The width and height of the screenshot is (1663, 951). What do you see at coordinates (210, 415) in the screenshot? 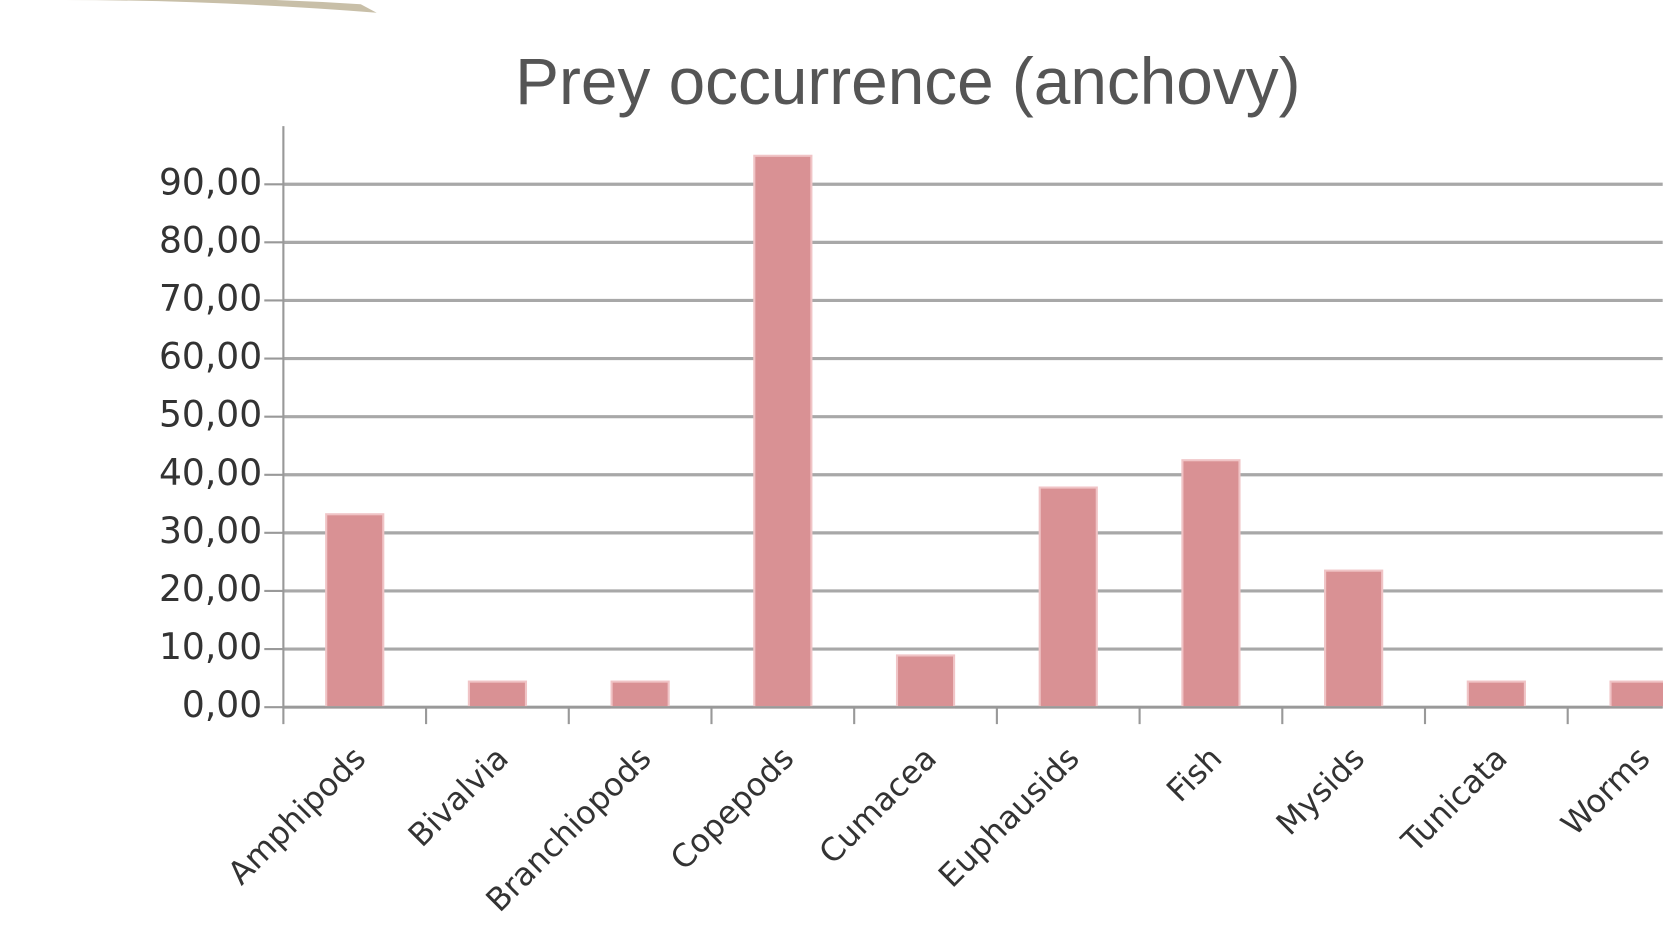
I see `y-tick-label: 50,00` at bounding box center [210, 415].